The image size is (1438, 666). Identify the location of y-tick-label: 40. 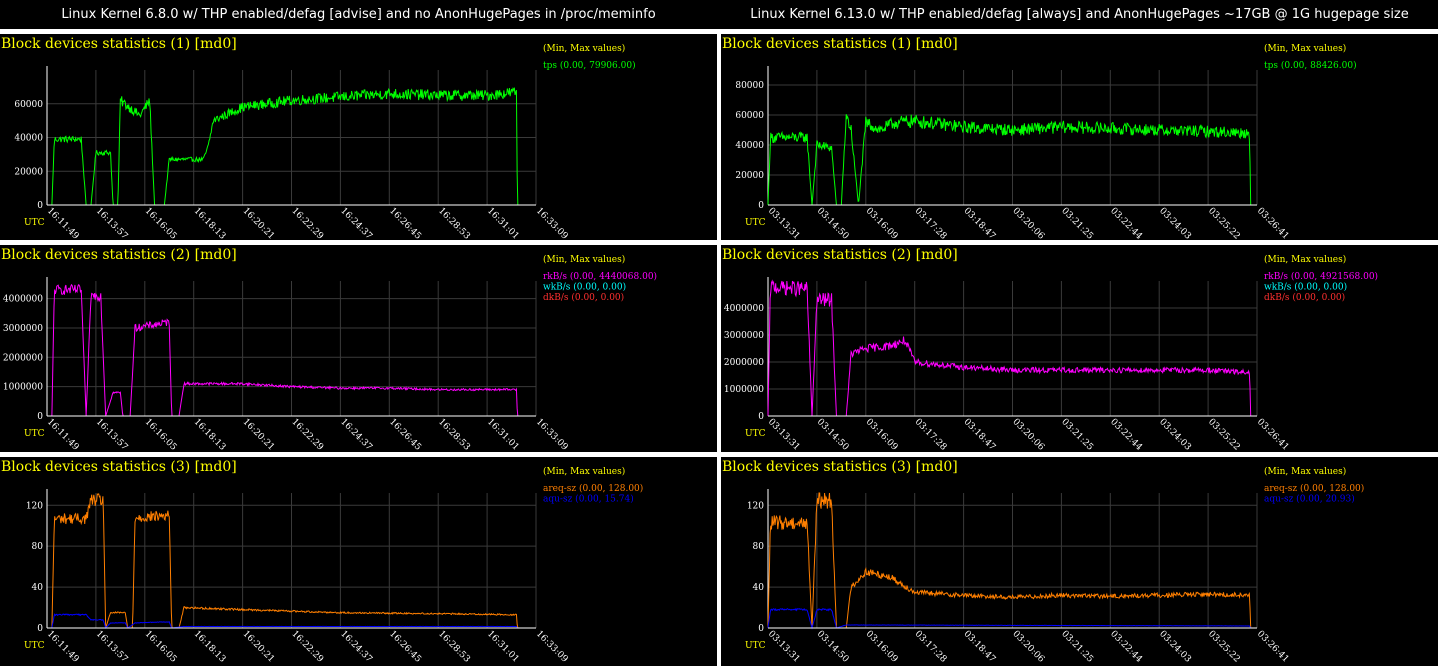
(759, 588).